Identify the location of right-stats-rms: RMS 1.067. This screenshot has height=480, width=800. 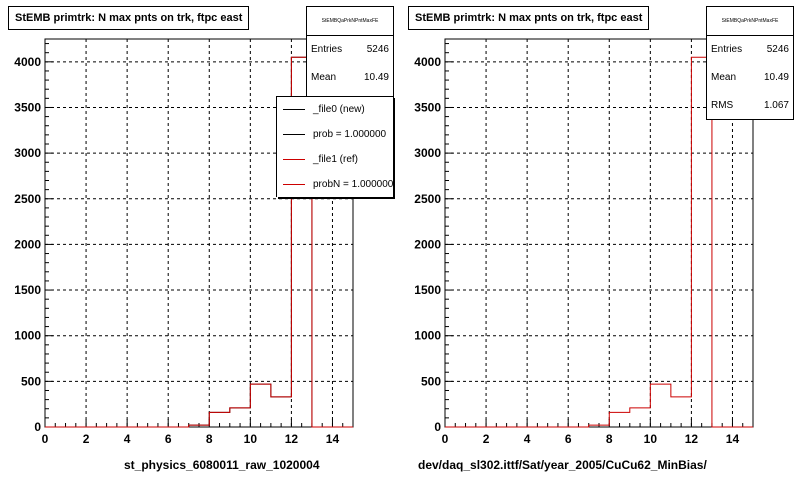
(750, 106).